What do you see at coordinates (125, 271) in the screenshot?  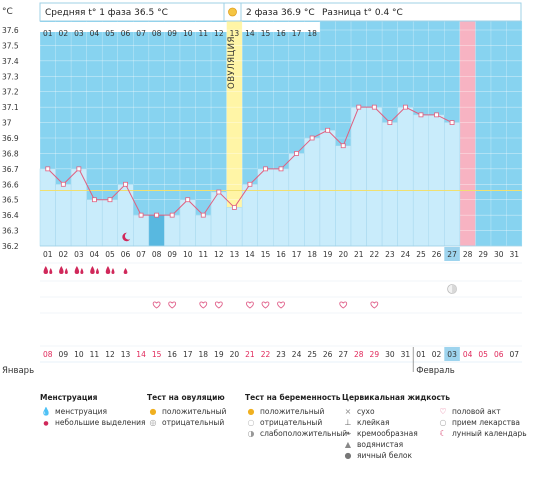 I see `small-drop-icon` at bounding box center [125, 271].